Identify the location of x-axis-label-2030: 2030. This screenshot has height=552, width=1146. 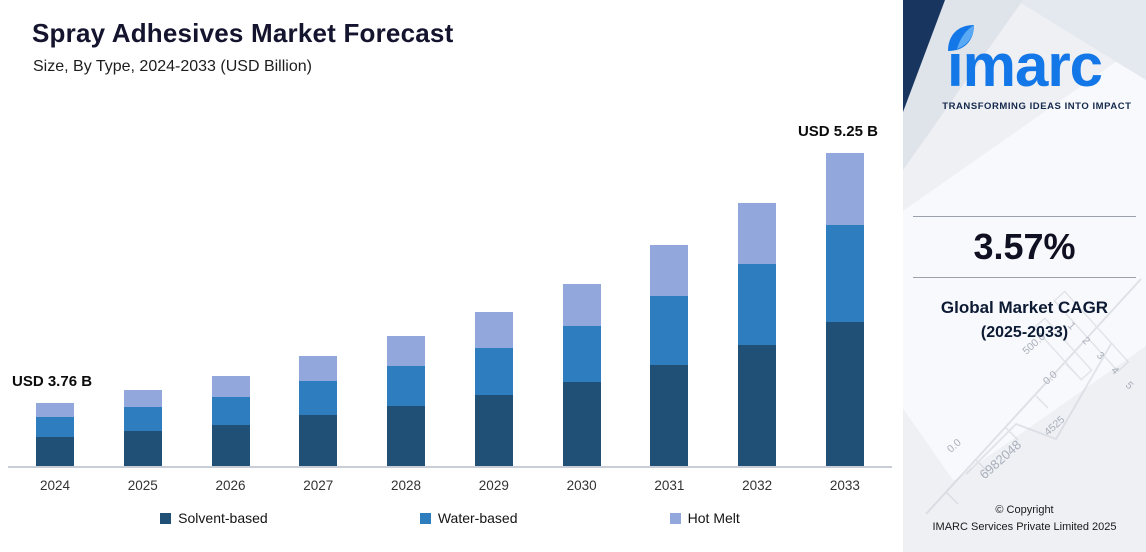
(581, 485).